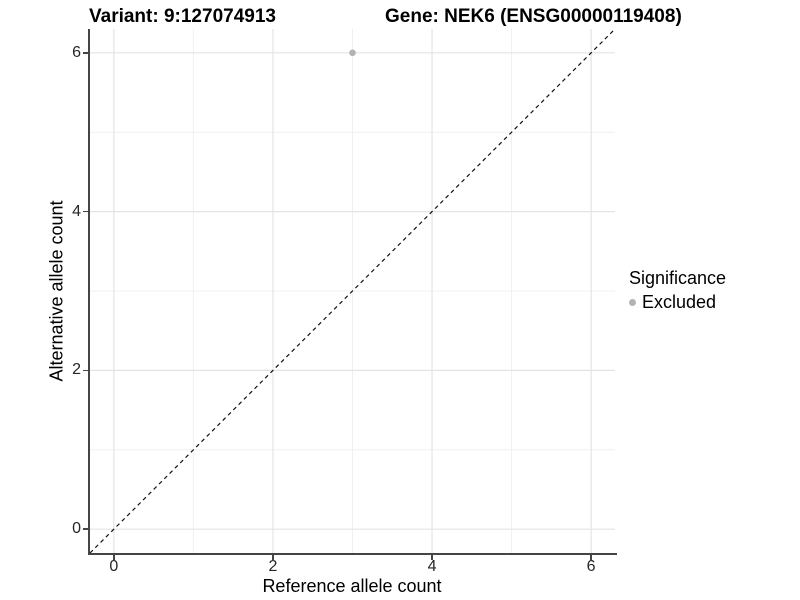 This screenshot has height=600, width=800. Describe the element at coordinates (533, 16) in the screenshot. I see `plot-title-gene: Gene: NEK6 (ENSG00000119408)` at that location.